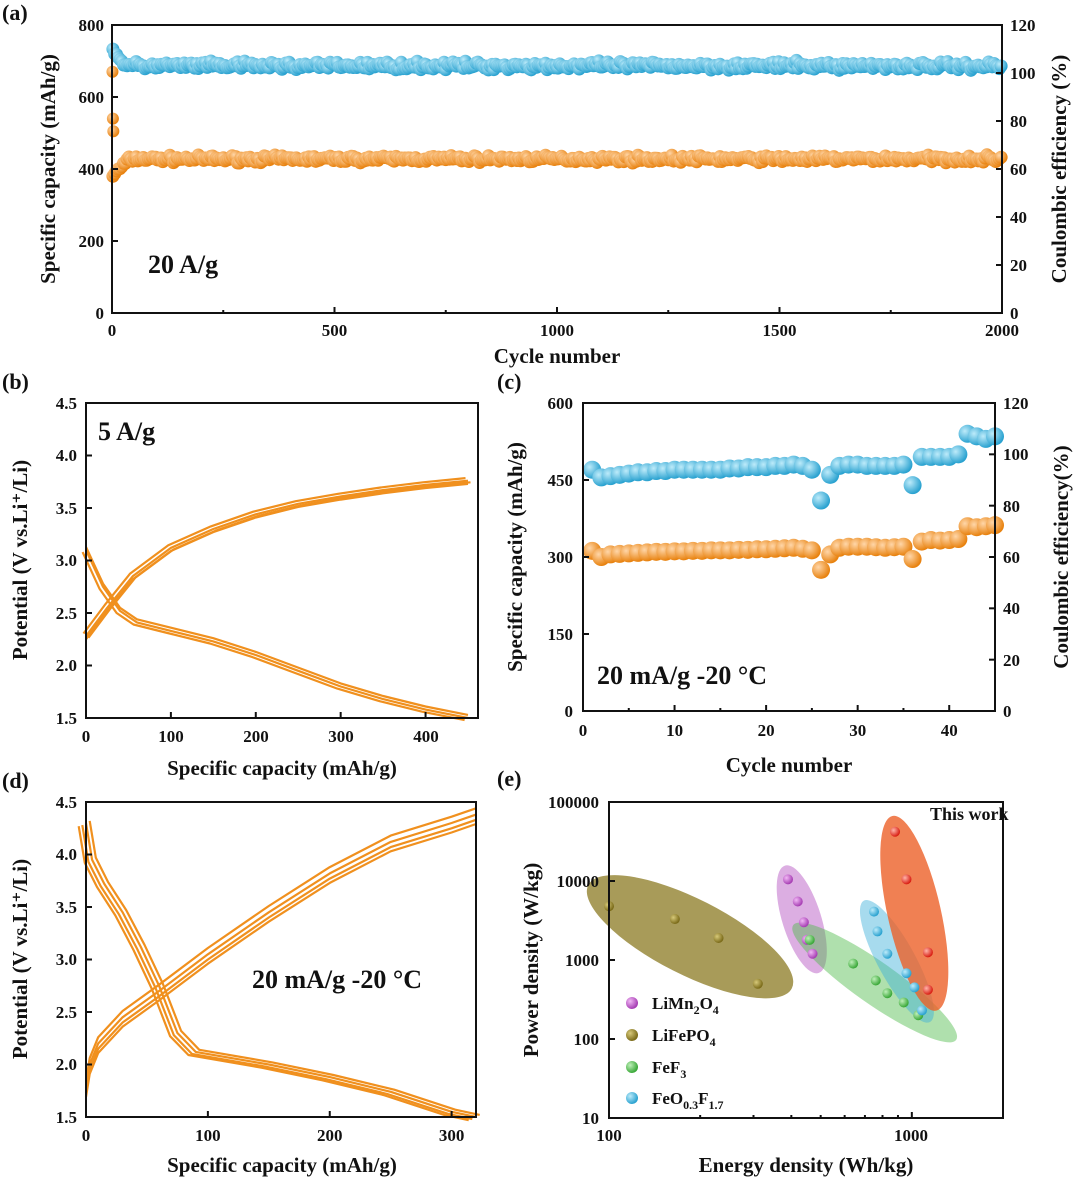 The image size is (1080, 1183). I want to click on legend-label-limn2o4: LiMn2O4, so click(685, 1005).